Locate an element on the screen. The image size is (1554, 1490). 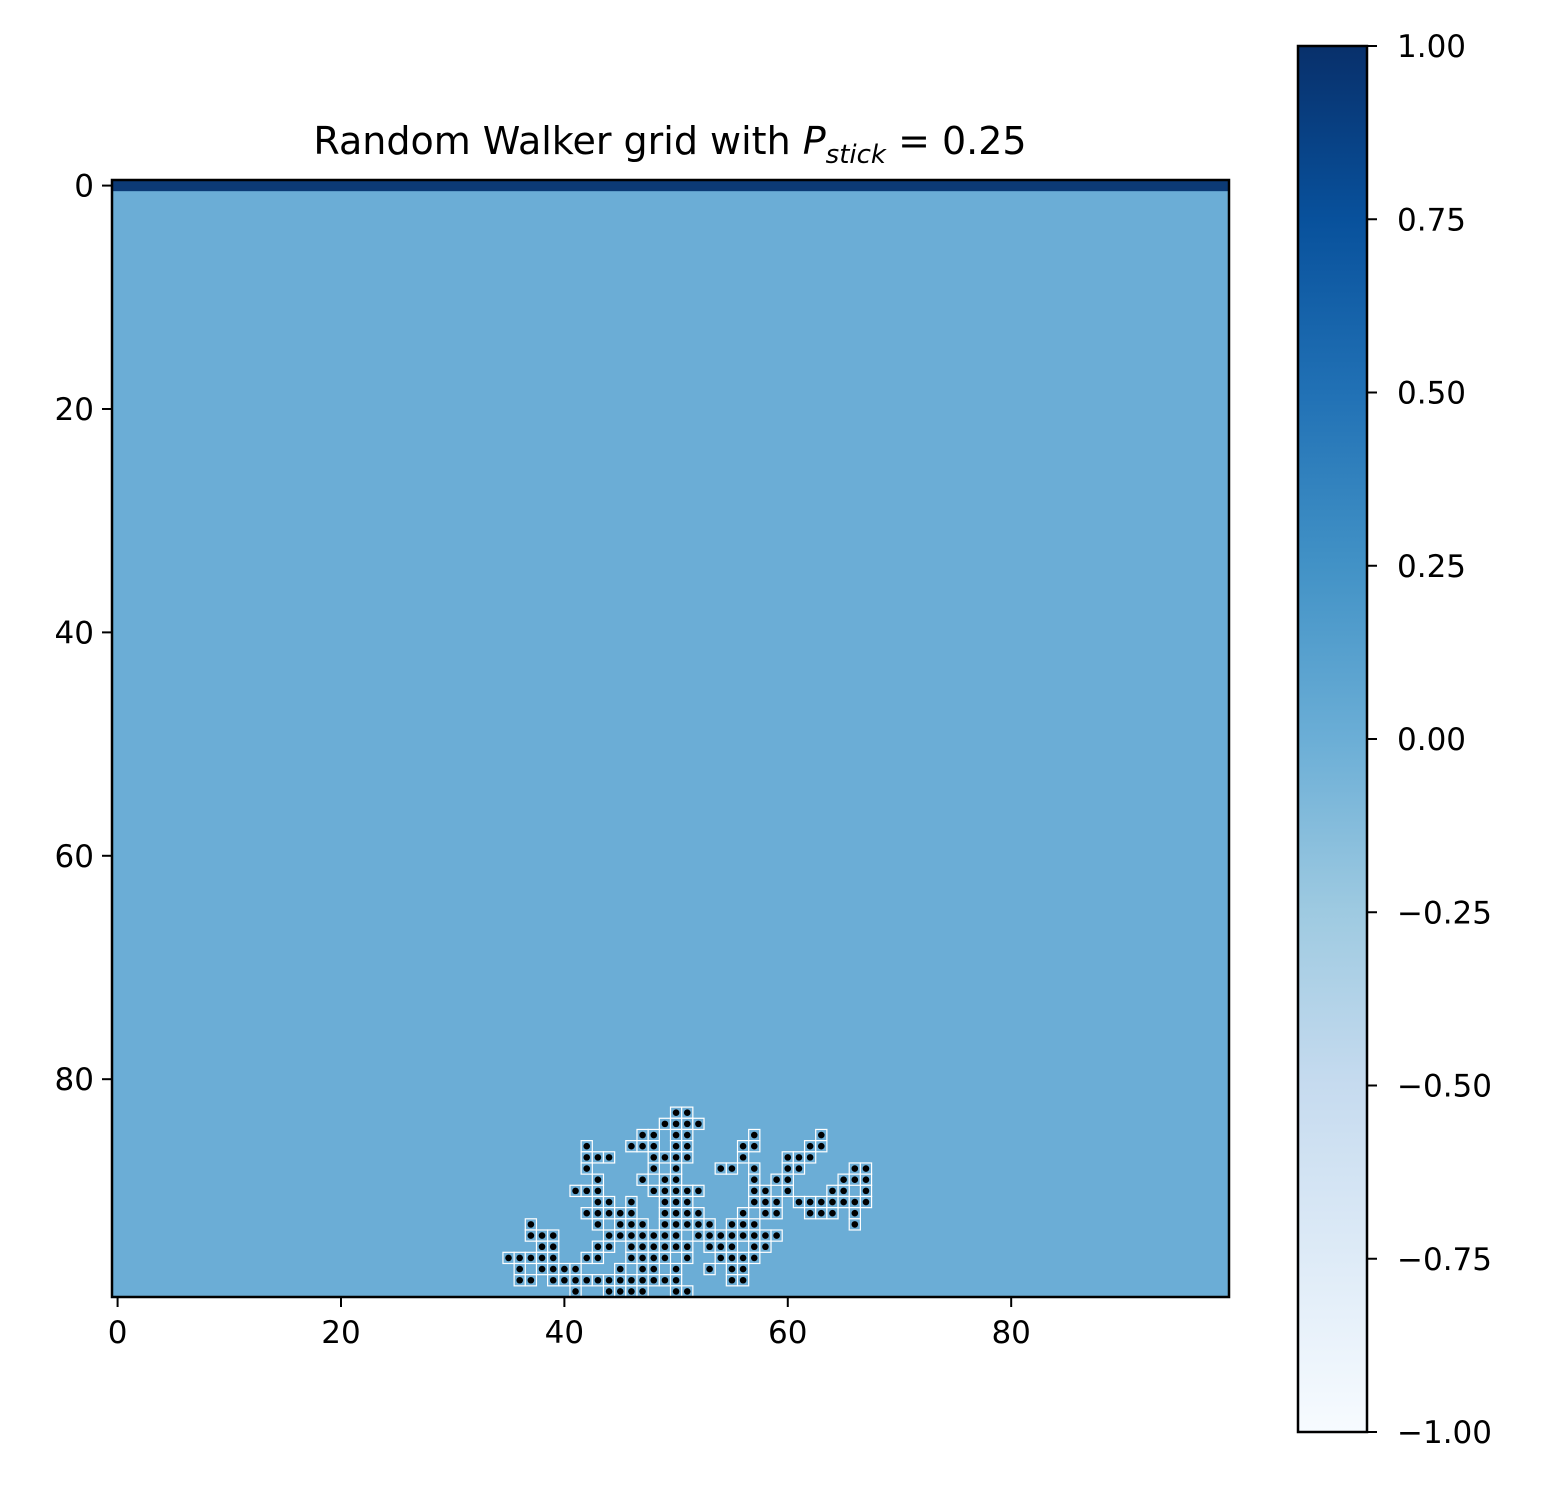
chart-title-suffix: = 0.25 is located at coordinates (956, 141).